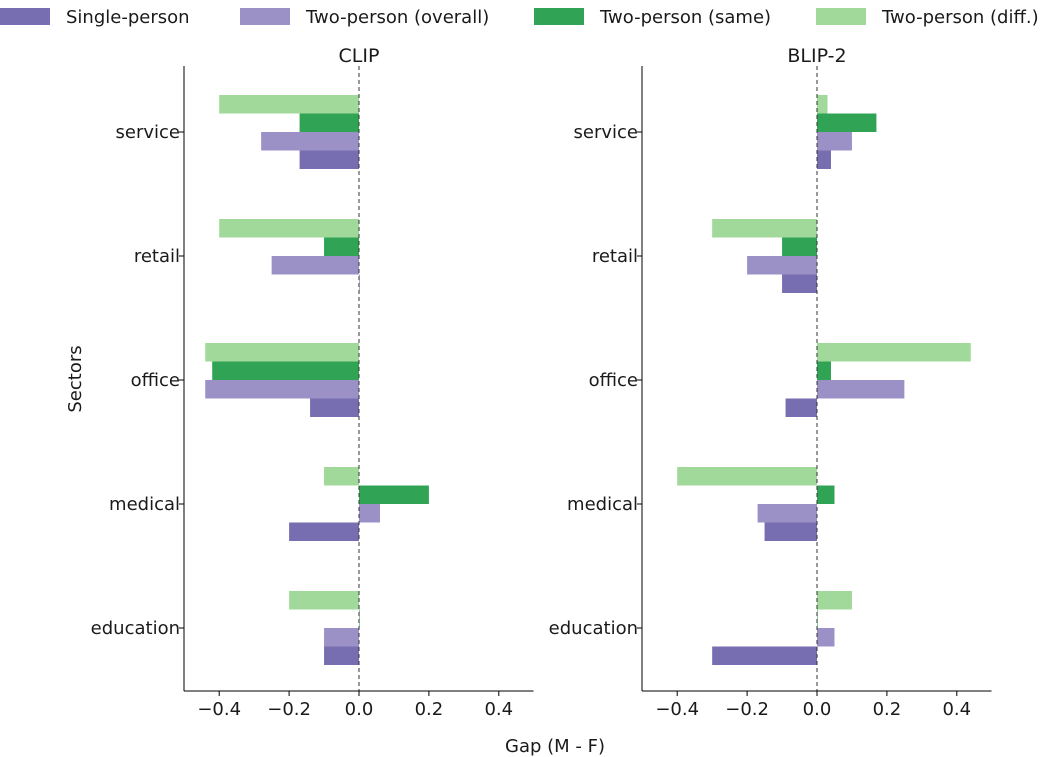  I want to click on bar-single-person-retail, so click(799, 283).